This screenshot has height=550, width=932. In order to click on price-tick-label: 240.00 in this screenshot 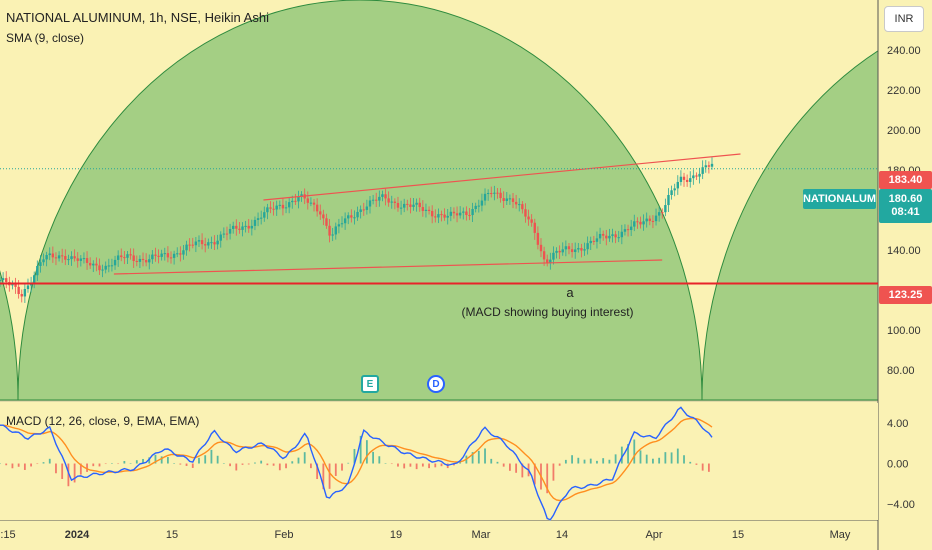, I will do `click(904, 51)`.